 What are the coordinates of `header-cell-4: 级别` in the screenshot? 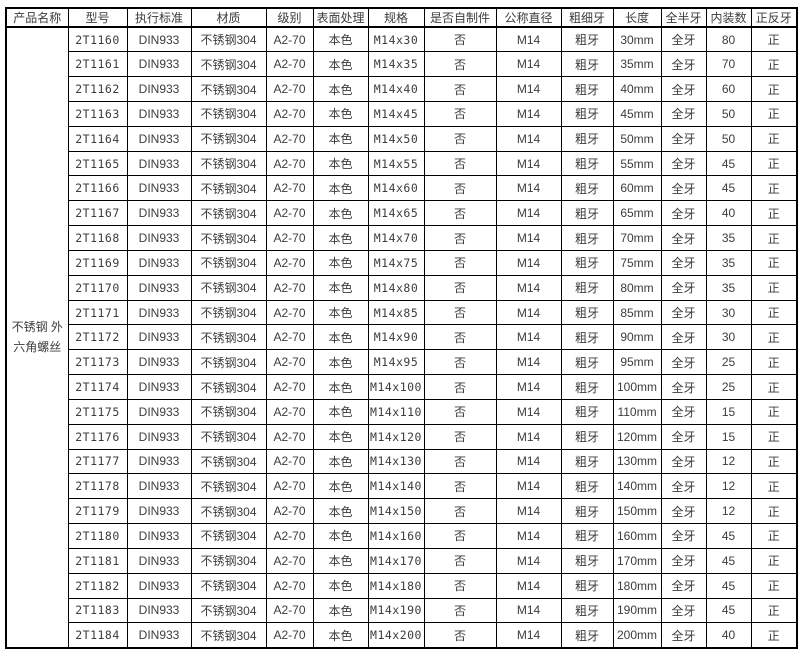 It's located at (289, 17).